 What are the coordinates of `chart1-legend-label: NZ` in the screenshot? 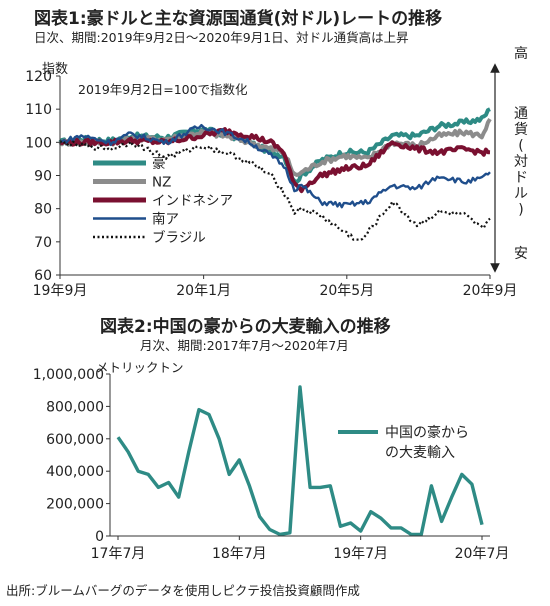 It's located at (161, 183).